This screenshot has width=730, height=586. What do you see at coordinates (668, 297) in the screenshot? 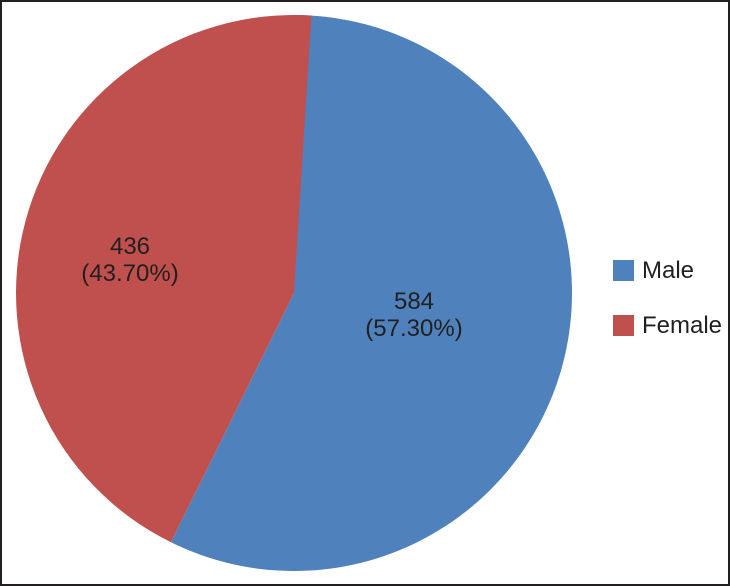
I see `chart-legend: Male Female` at bounding box center [668, 297].